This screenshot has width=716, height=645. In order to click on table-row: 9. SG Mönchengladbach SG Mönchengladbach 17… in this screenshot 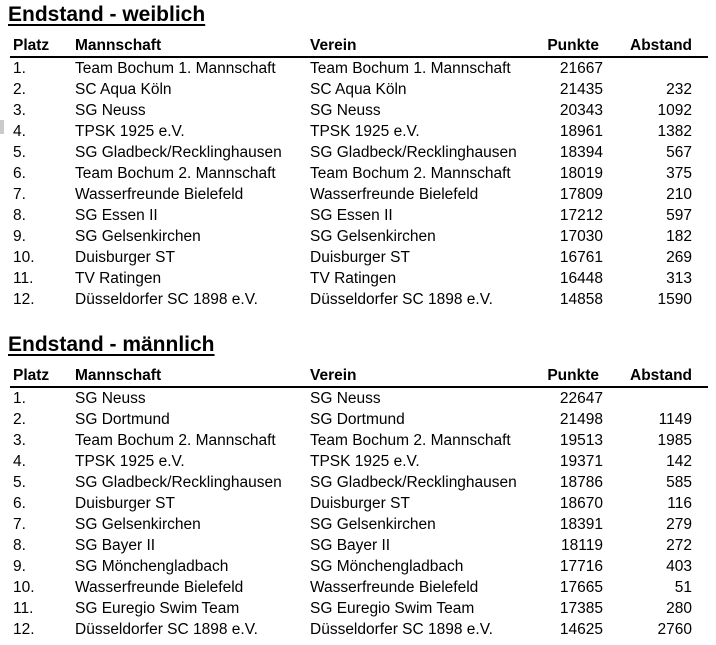, I will do `click(359, 566)`.